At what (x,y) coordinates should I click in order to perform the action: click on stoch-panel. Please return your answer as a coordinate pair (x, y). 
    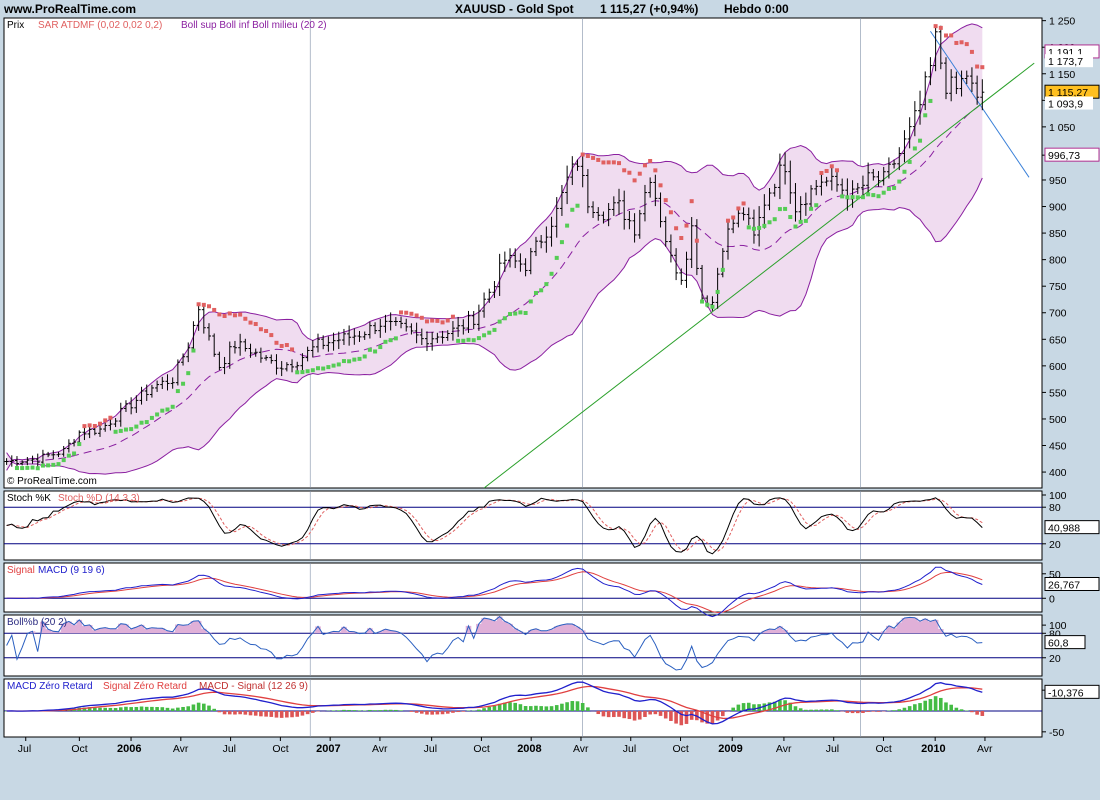
    Looking at the image, I should click on (523, 525).